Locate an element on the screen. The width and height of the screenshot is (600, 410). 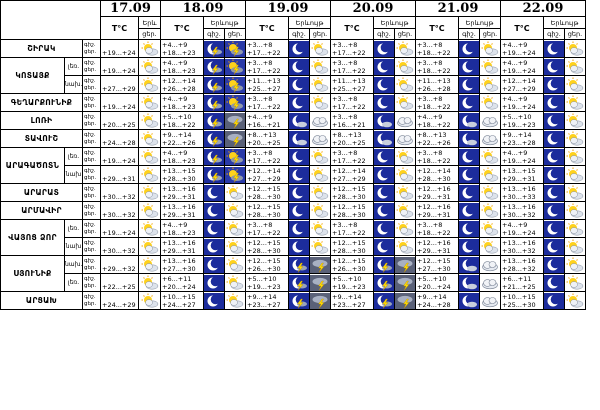
temp-cell: +8...+13 +20...+25 is located at coordinates (352, 138).